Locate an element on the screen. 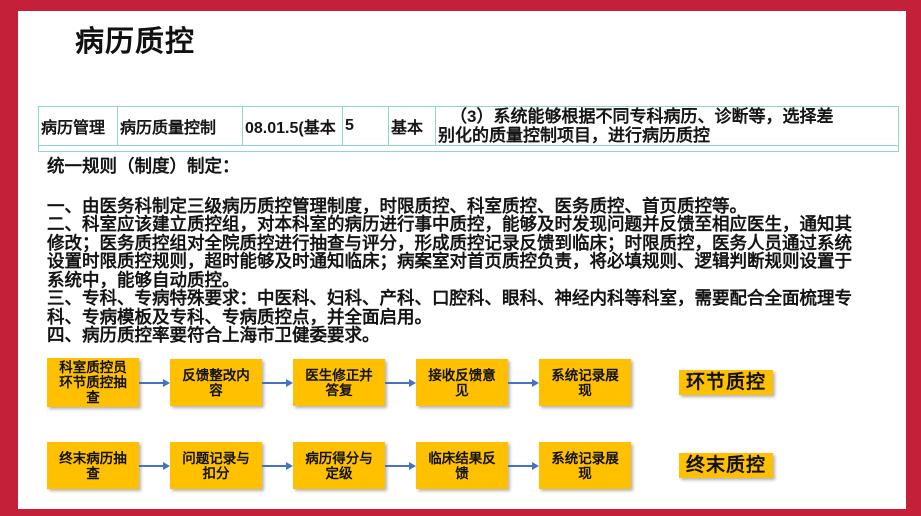 The height and width of the screenshot is (516, 921). table-empty-cell is located at coordinates (468, 148).